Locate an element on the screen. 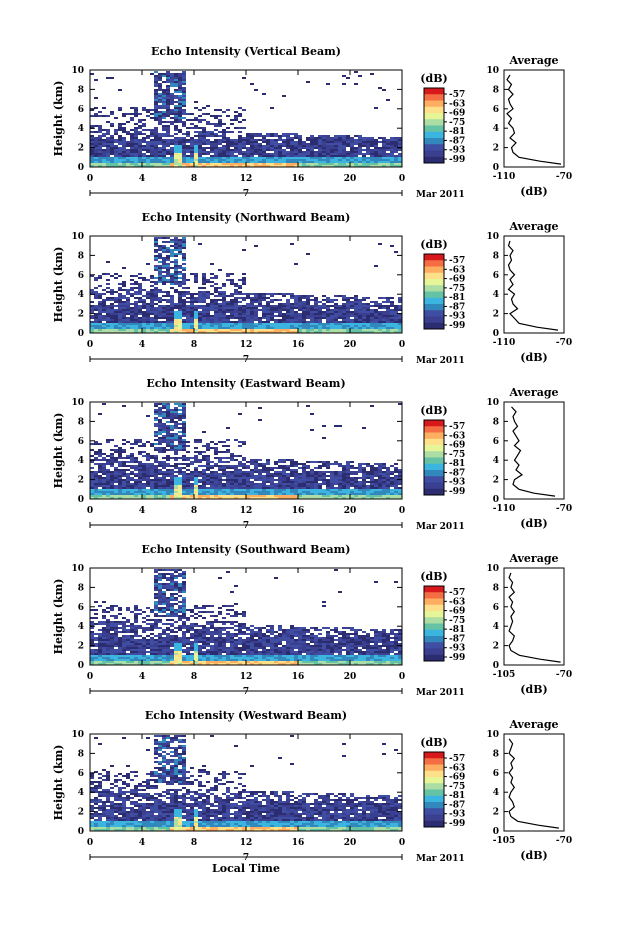 The image size is (617, 929). profile-x-label: (dB) is located at coordinates (533, 357).